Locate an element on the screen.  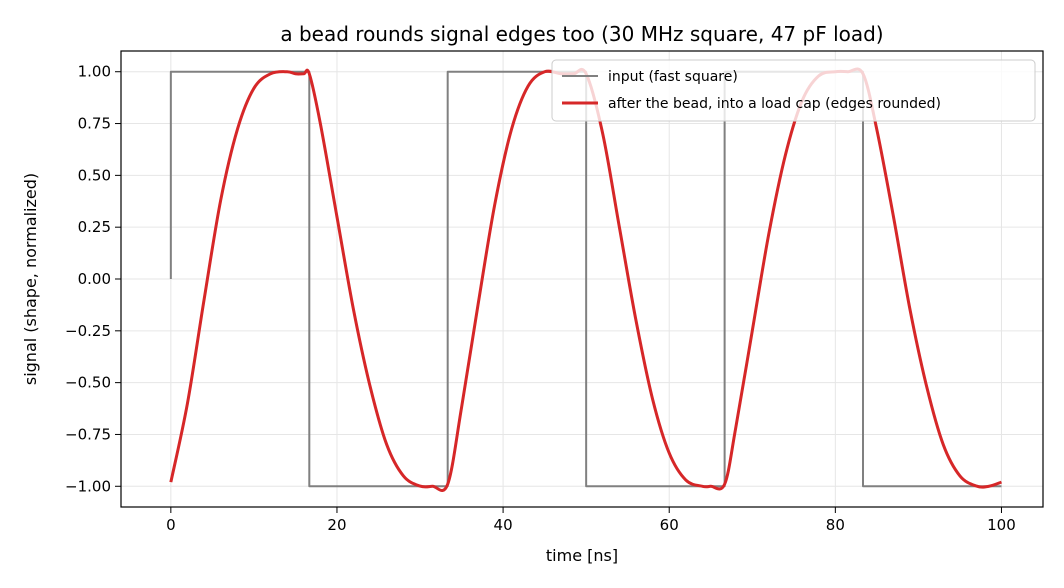
legend-box is located at coordinates (793, 90).